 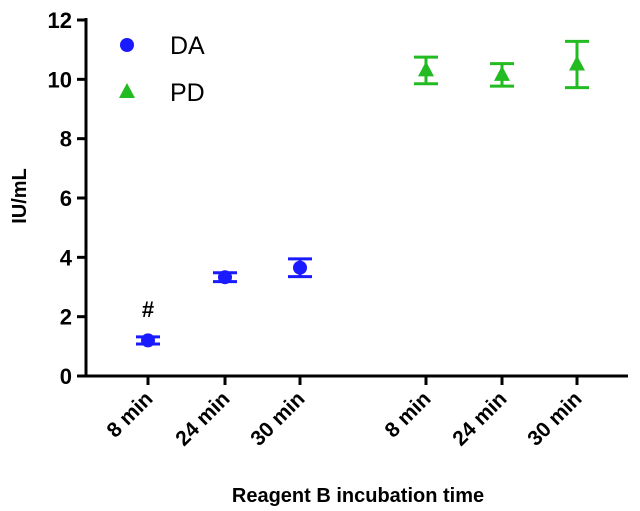 What do you see at coordinates (187, 93) in the screenshot?
I see `legend-label-pd: PD` at bounding box center [187, 93].